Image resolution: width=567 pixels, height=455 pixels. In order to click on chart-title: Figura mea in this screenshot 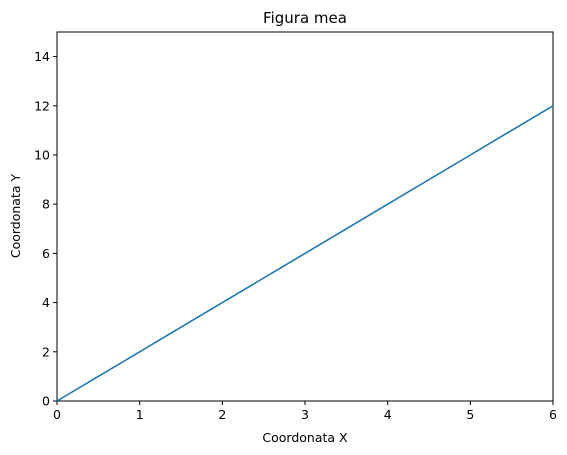, I will do `click(305, 18)`.